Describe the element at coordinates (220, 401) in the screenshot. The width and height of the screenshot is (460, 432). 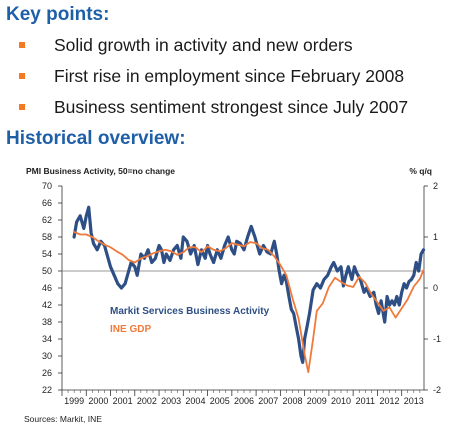
I see `x-tick-label: 2005` at that location.